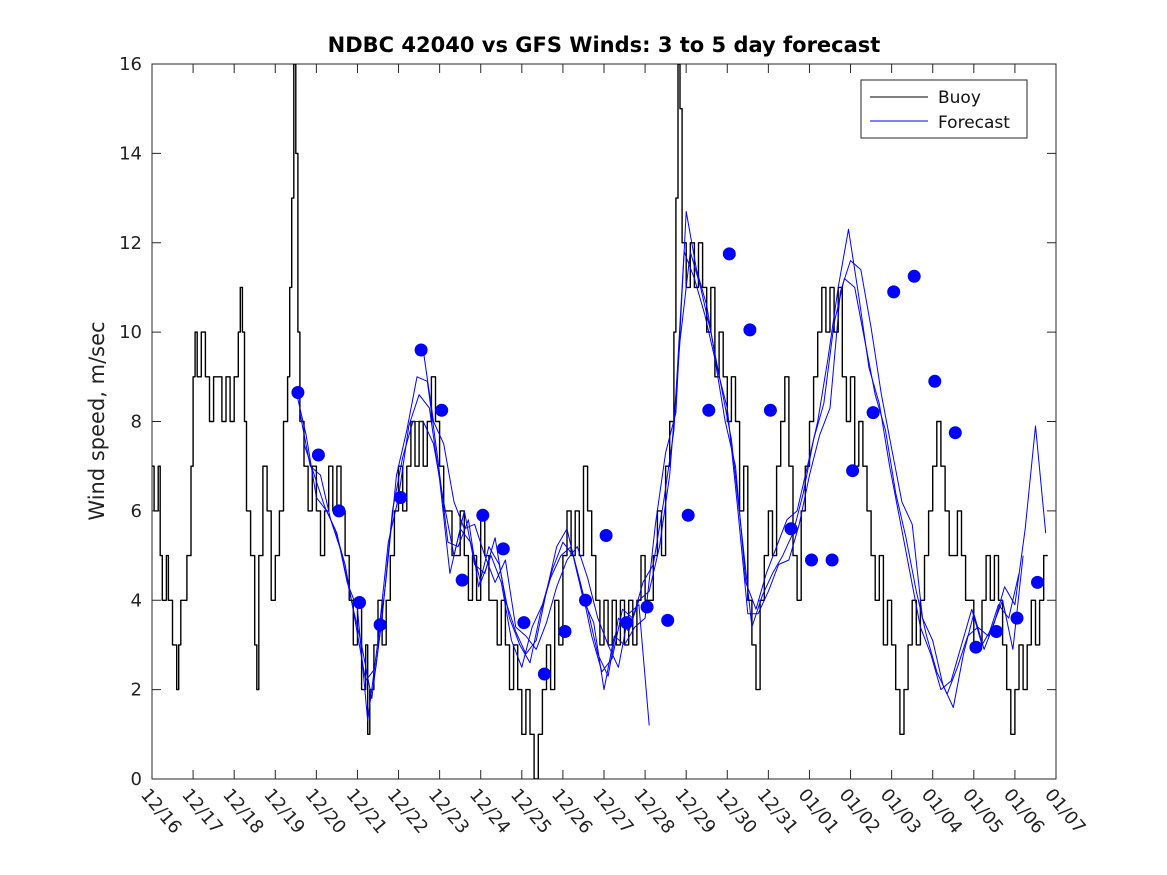  Describe the element at coordinates (136, 690) in the screenshot. I see `y-tick-label: 2` at that location.